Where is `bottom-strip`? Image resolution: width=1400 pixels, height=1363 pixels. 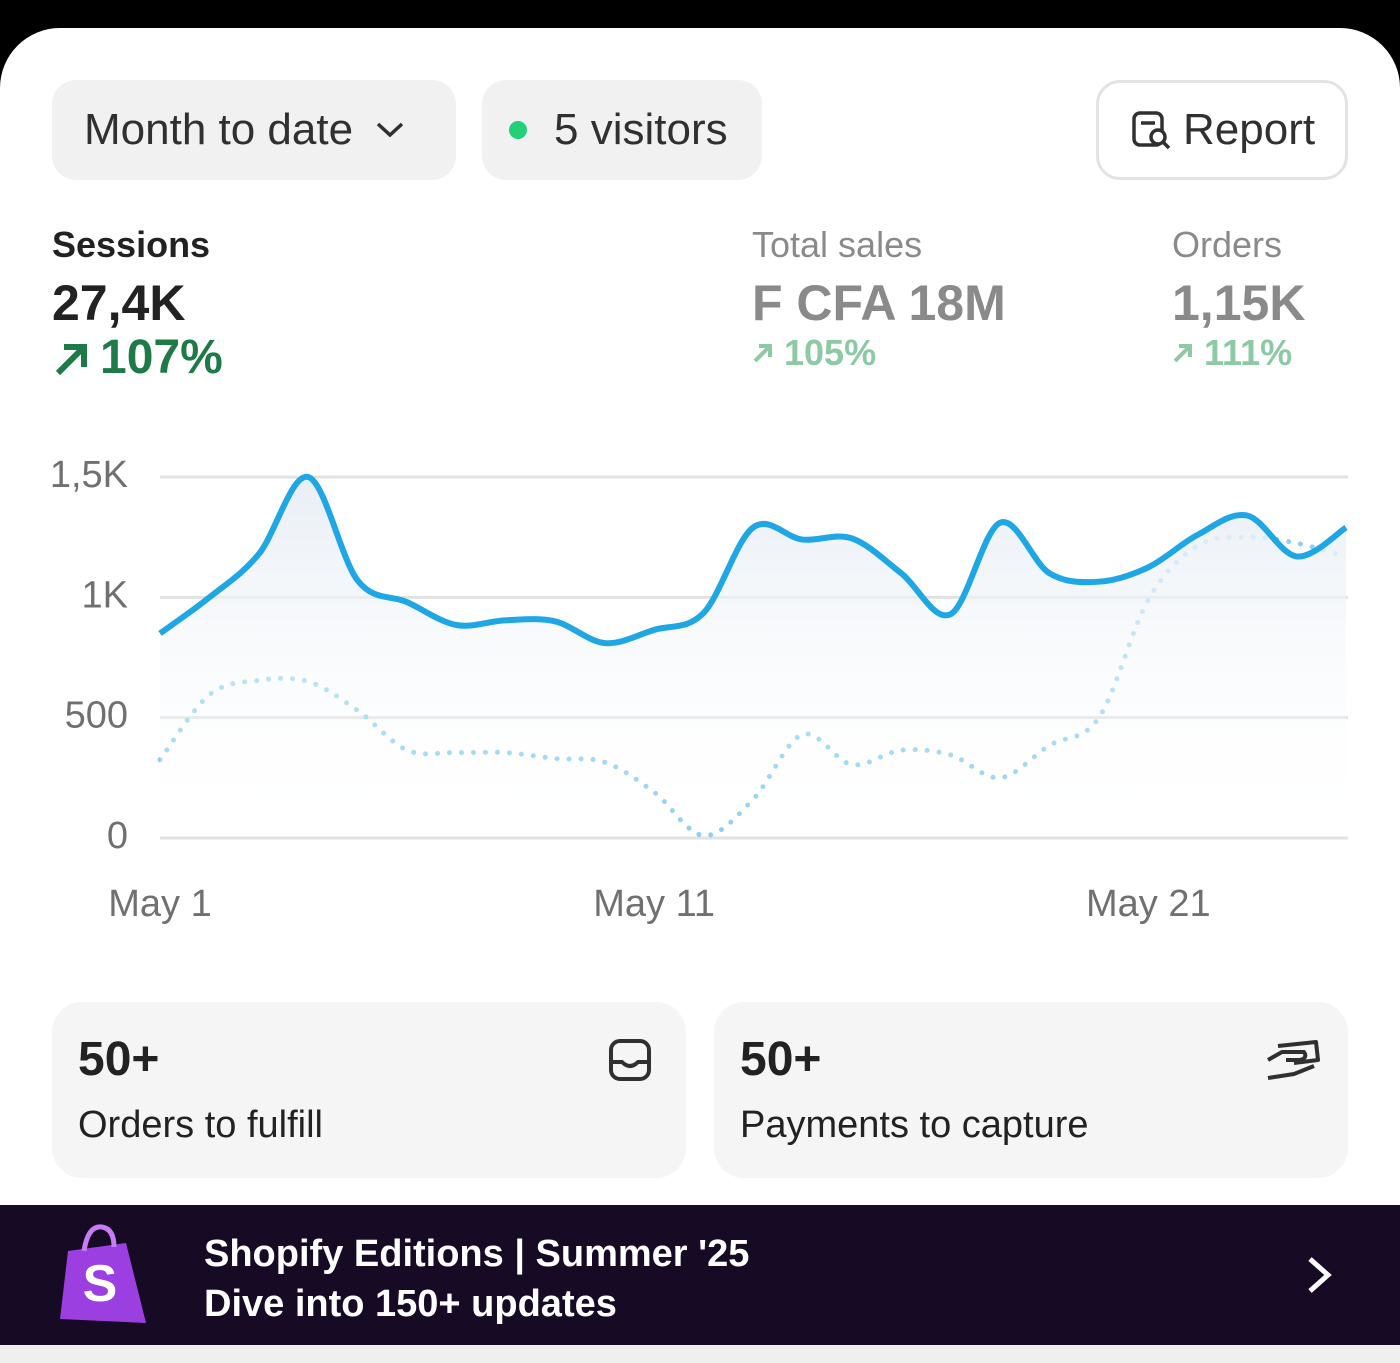
bottom-strip is located at coordinates (700, 1354).